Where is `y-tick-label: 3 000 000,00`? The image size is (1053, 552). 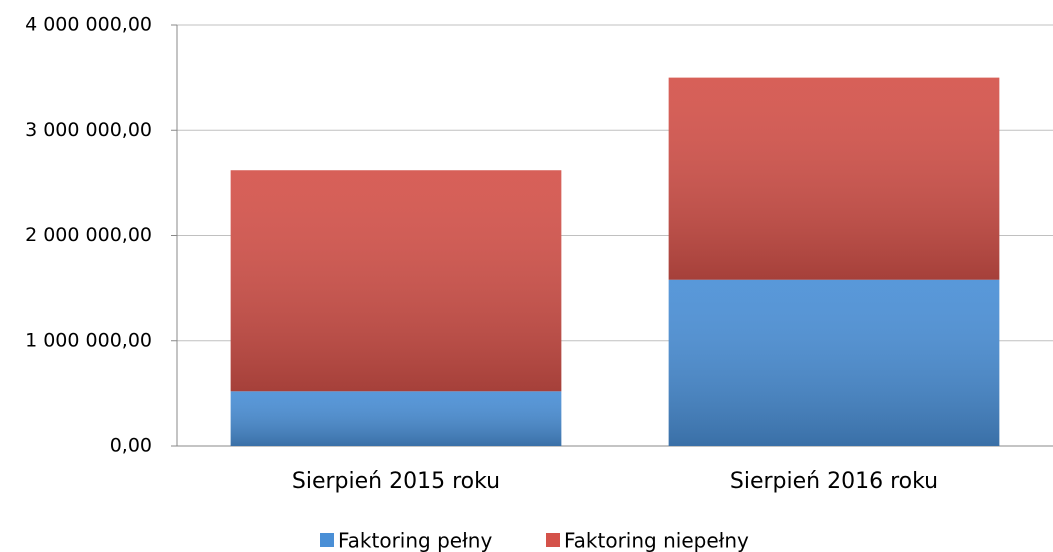
y-tick-label: 3 000 000,00 is located at coordinates (88, 130).